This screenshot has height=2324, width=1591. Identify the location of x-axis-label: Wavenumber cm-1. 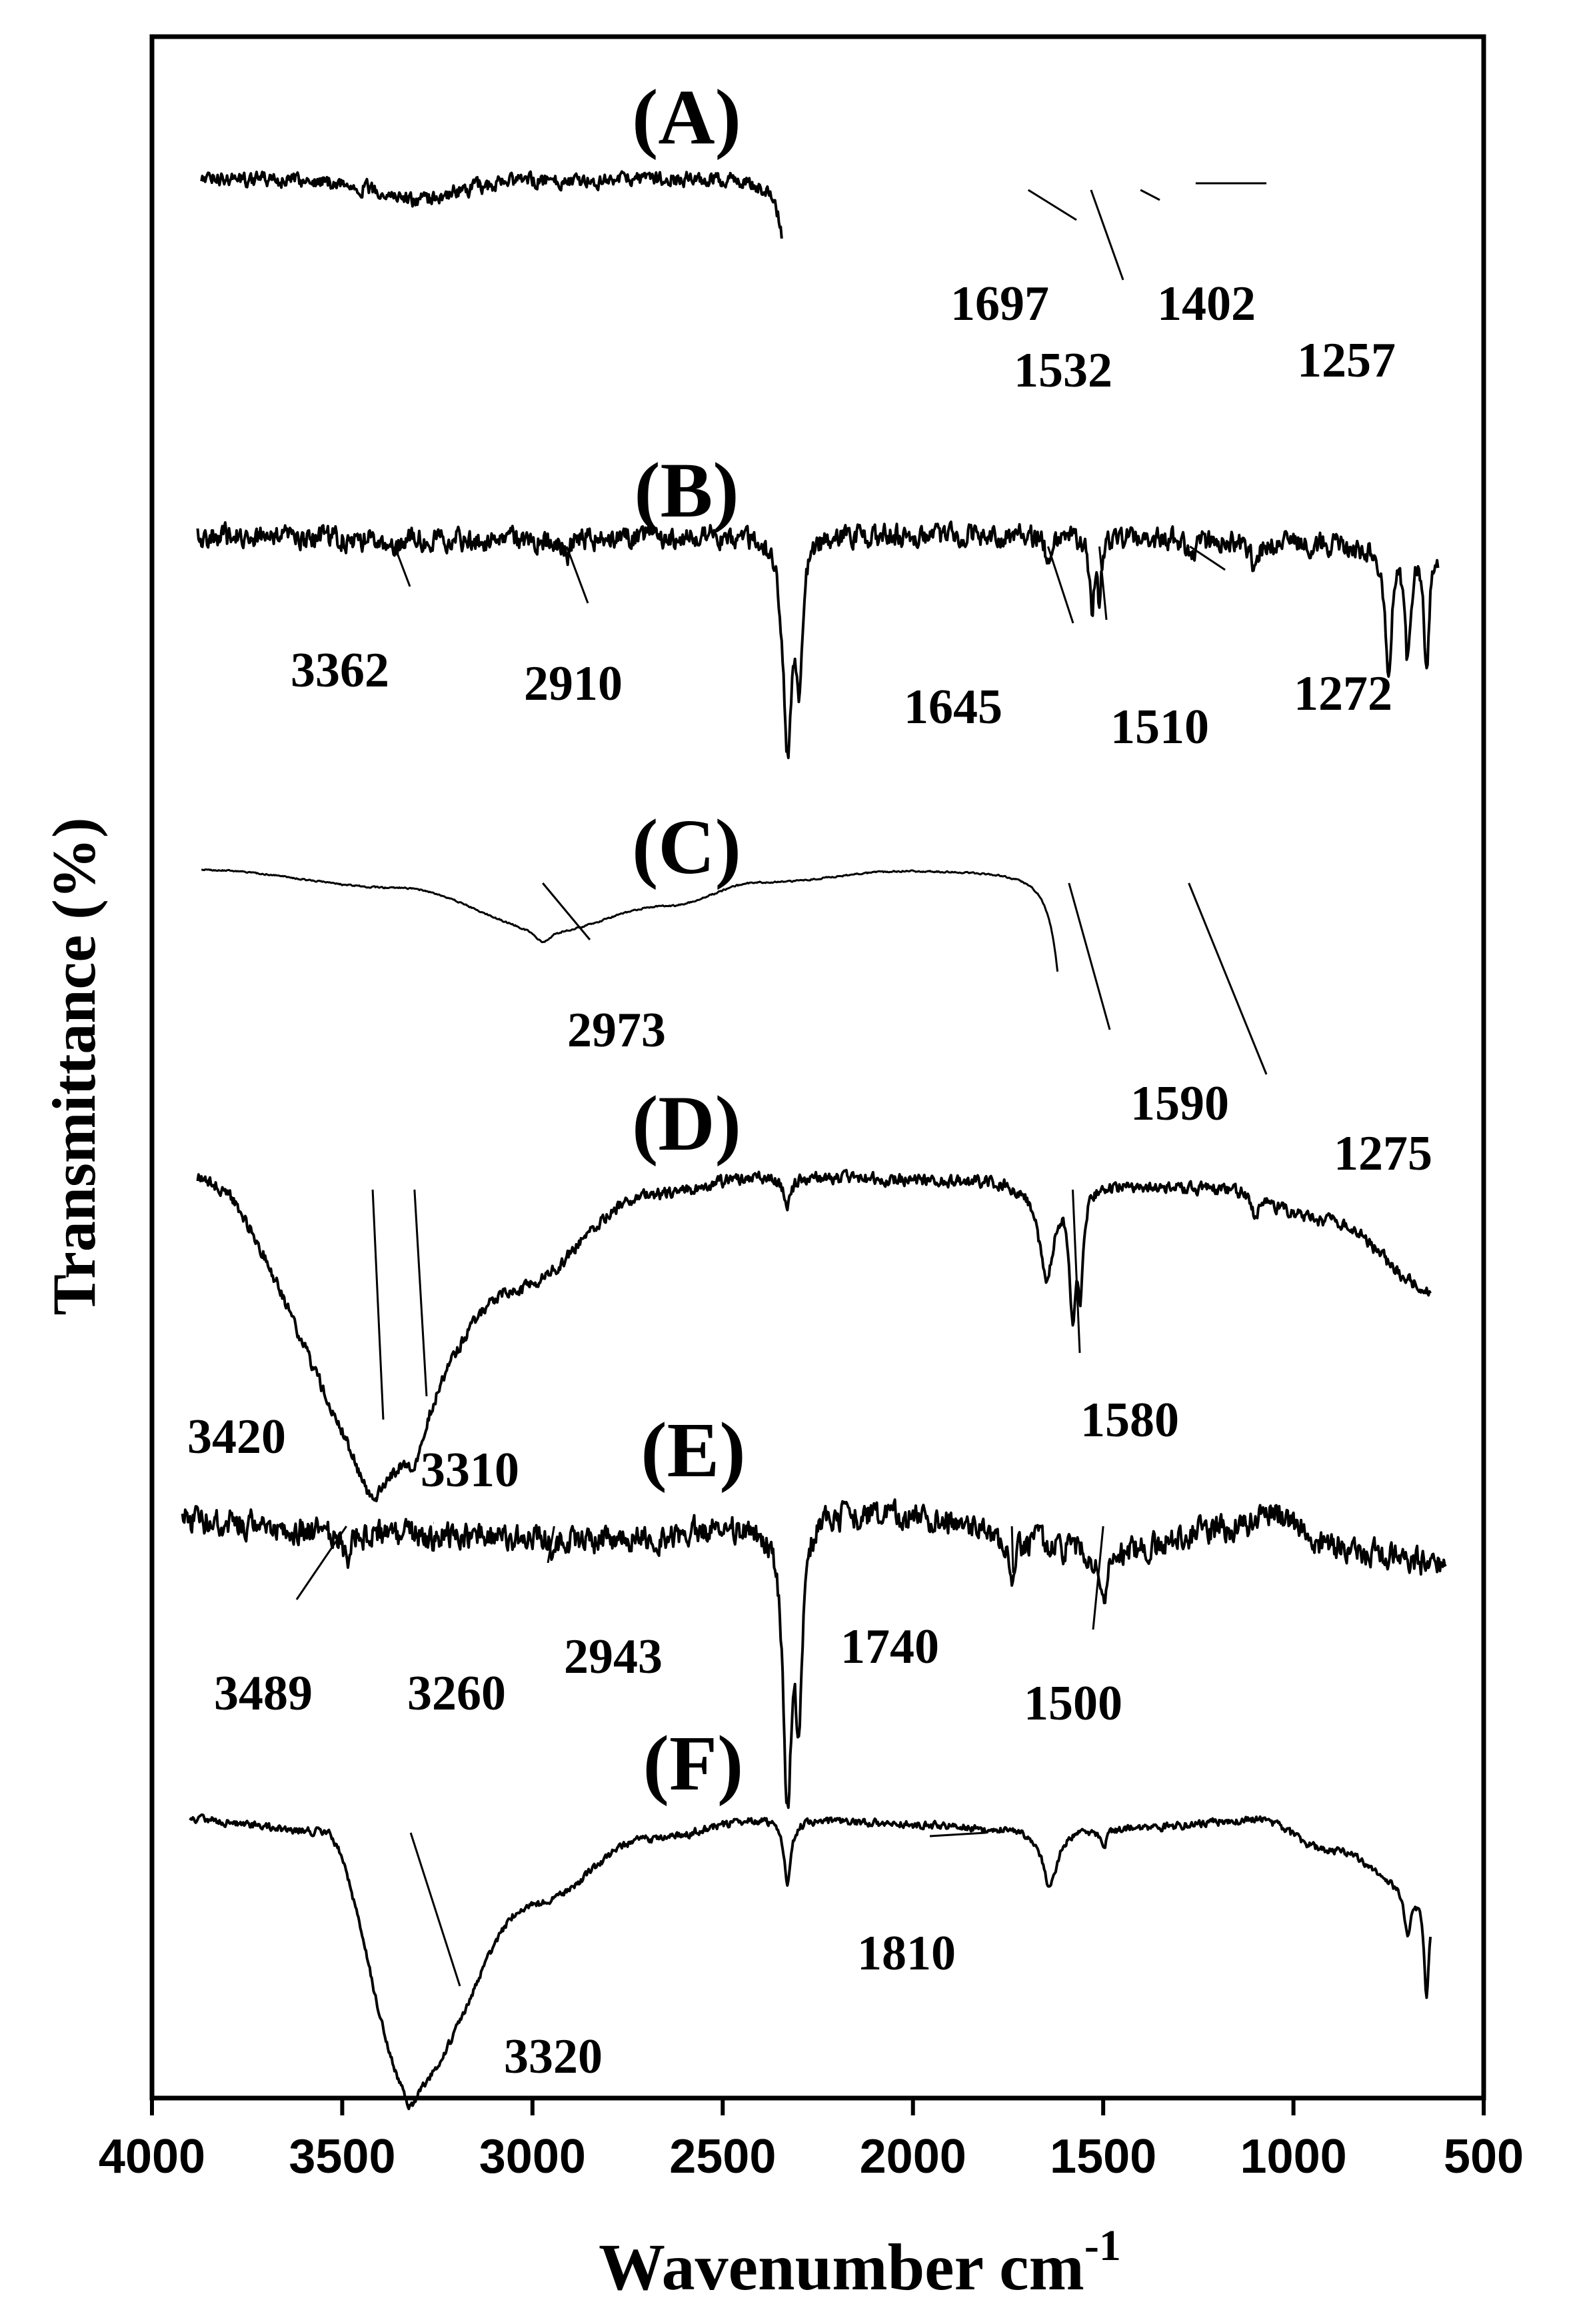
(860, 2262).